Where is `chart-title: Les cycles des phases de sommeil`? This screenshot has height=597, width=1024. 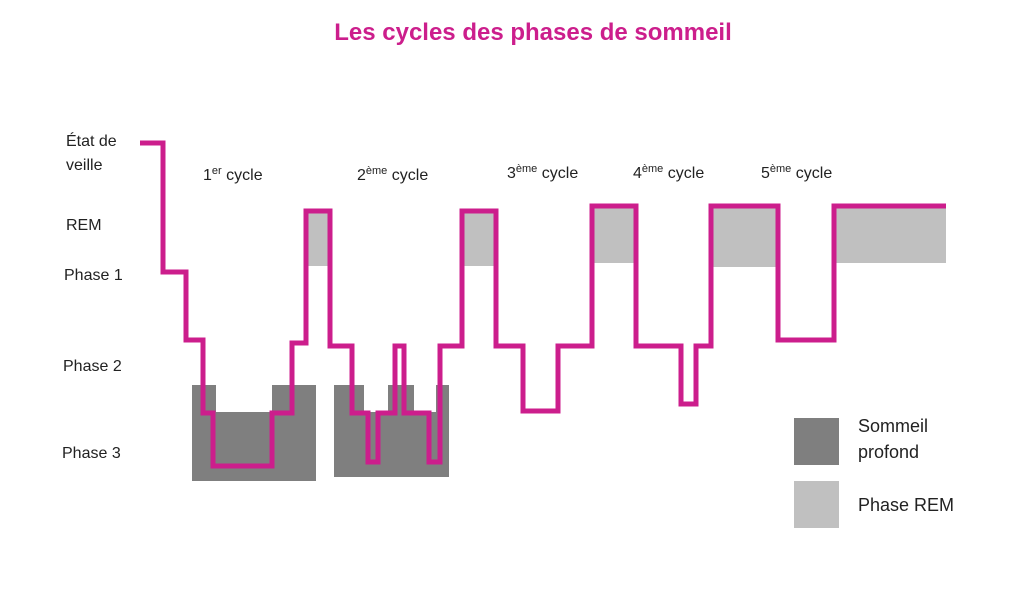 chart-title: Les cycles des phases de sommeil is located at coordinates (533, 32).